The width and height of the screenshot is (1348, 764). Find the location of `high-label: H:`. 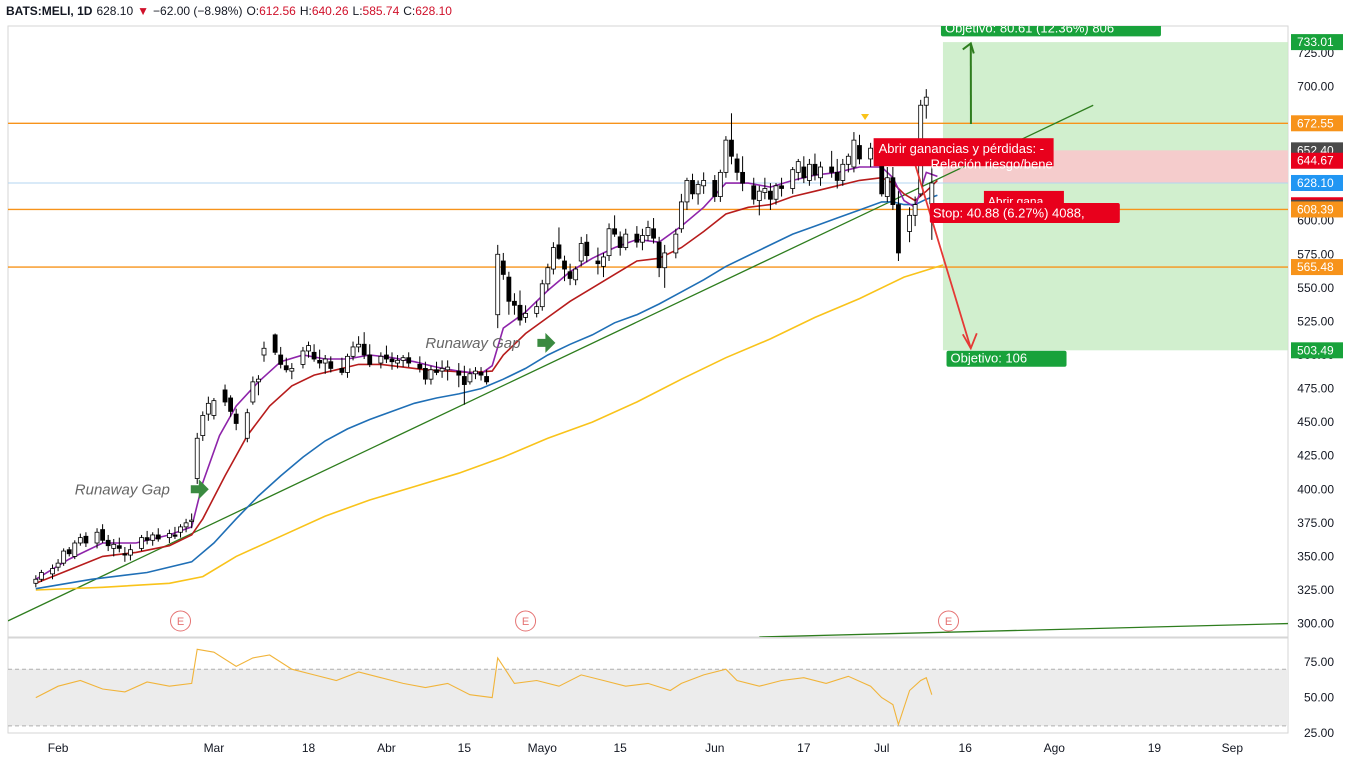

high-label: H: is located at coordinates (305, 11).